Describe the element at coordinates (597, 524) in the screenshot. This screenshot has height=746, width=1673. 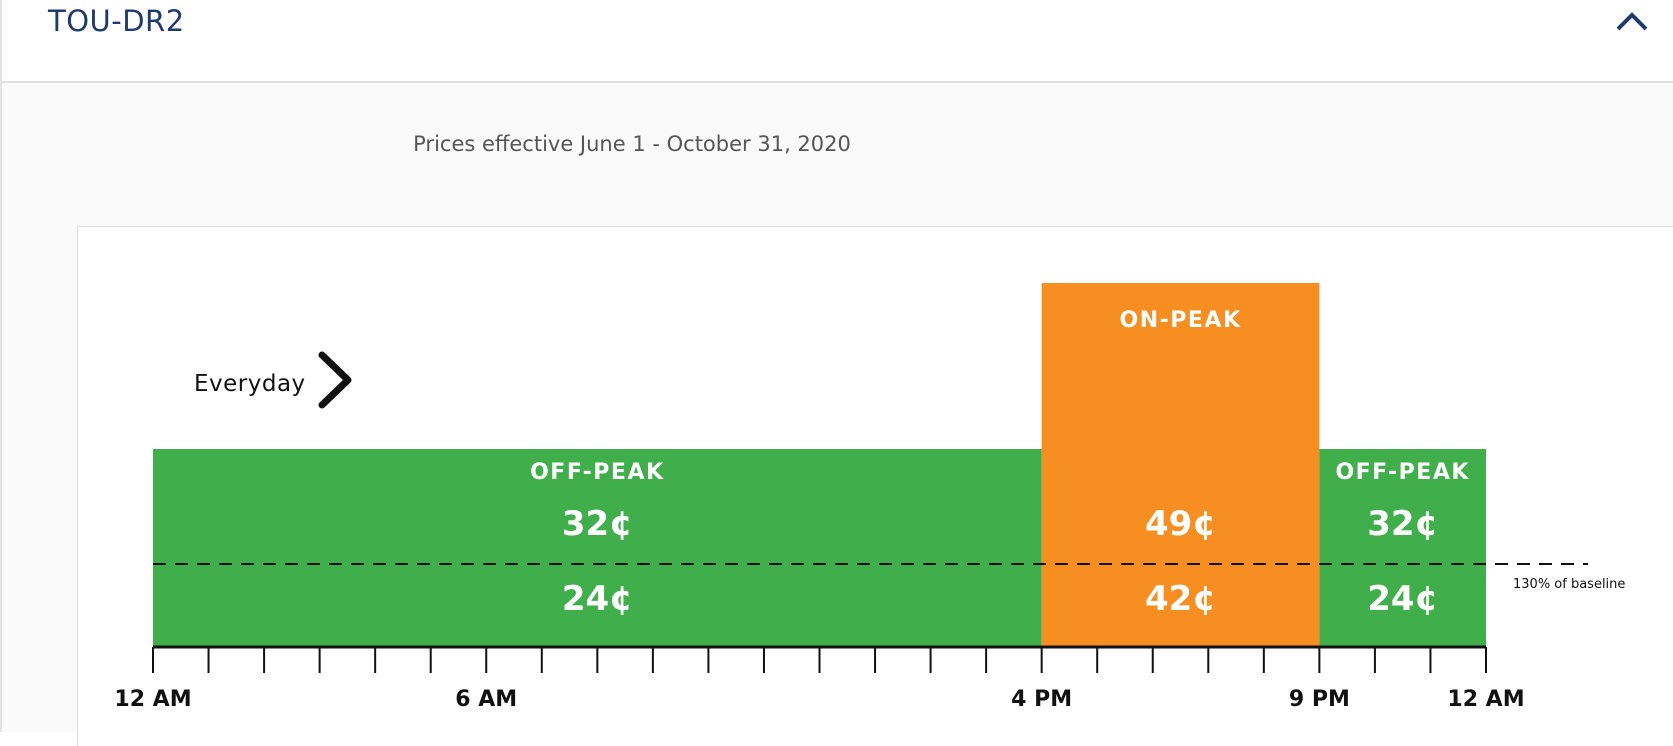
I see `price-above-baseline-0: 32¢` at that location.